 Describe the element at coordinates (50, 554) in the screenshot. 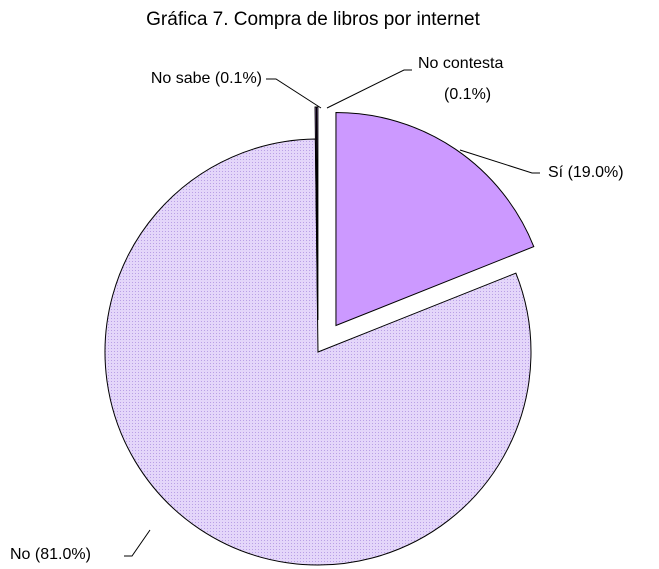

I see `slice-label: No (81.0%)` at that location.